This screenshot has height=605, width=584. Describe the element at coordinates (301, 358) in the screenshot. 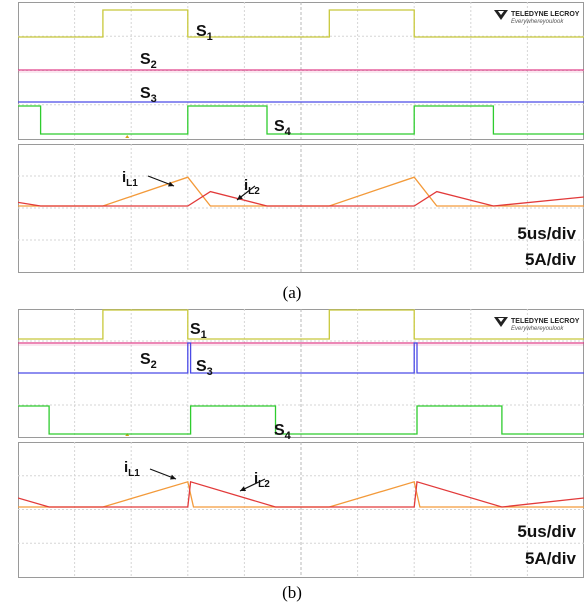

I see `trace-s3` at that location.